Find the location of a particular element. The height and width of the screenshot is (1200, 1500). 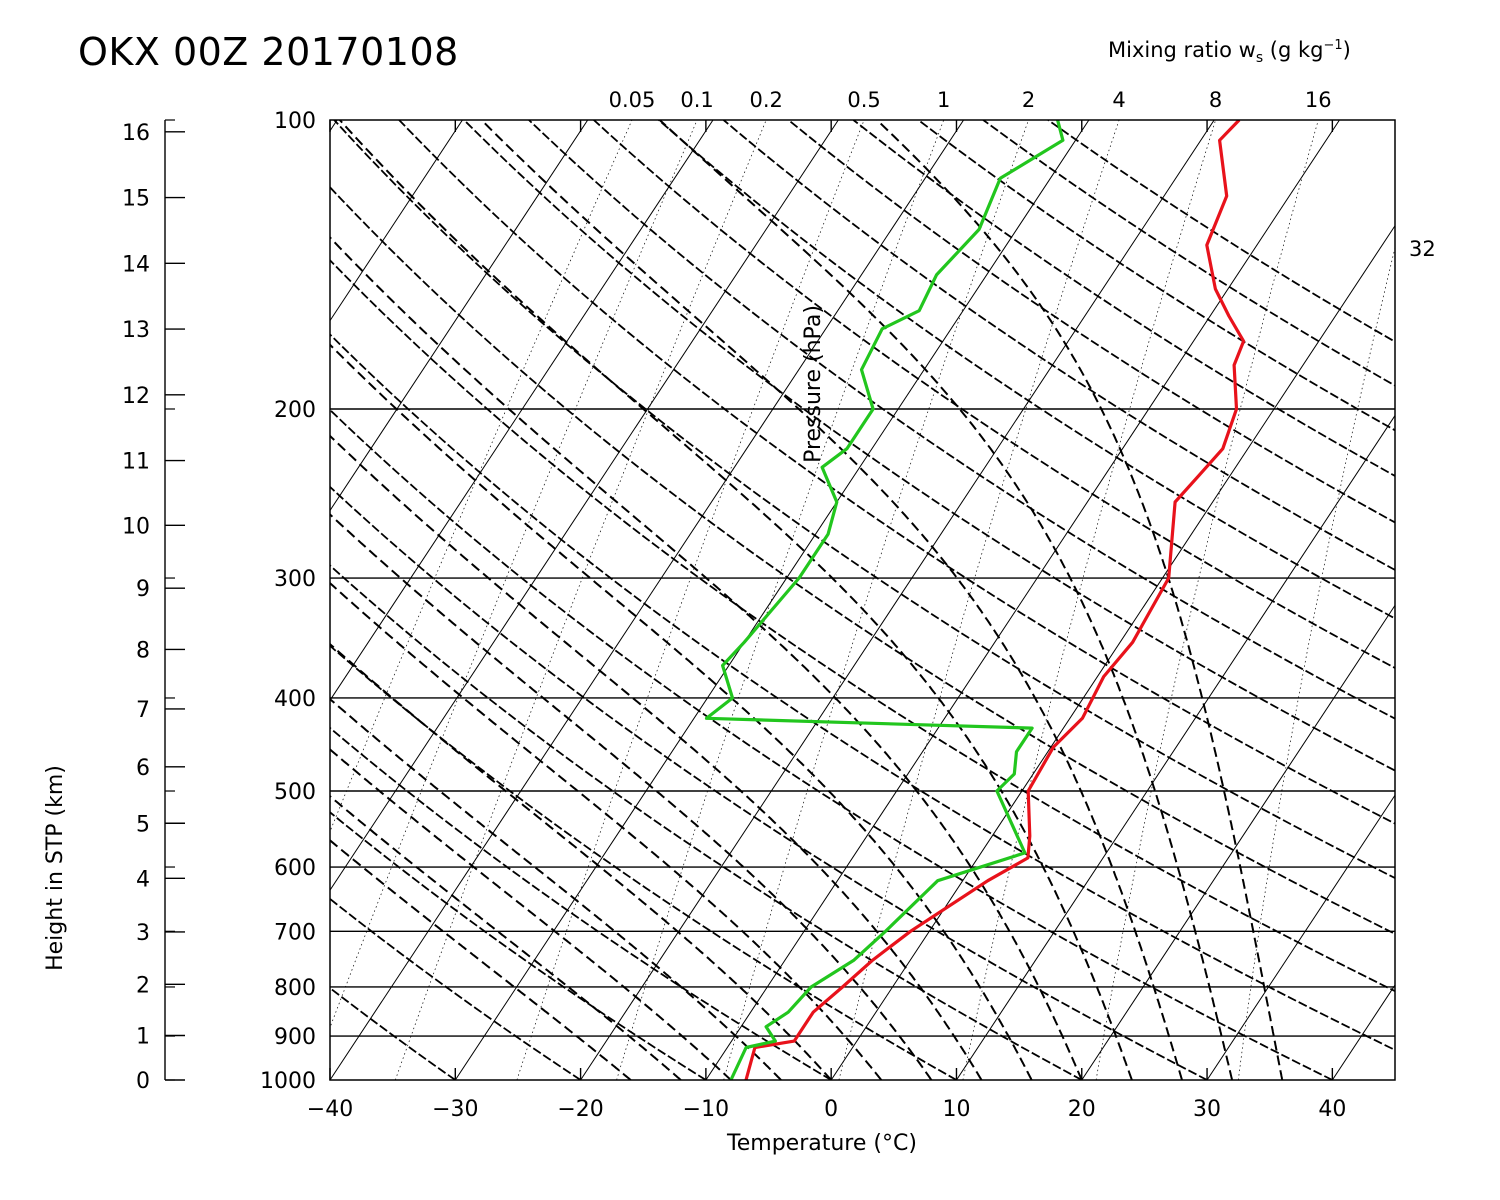

height-tick-label: 0 is located at coordinates (143, 1081).